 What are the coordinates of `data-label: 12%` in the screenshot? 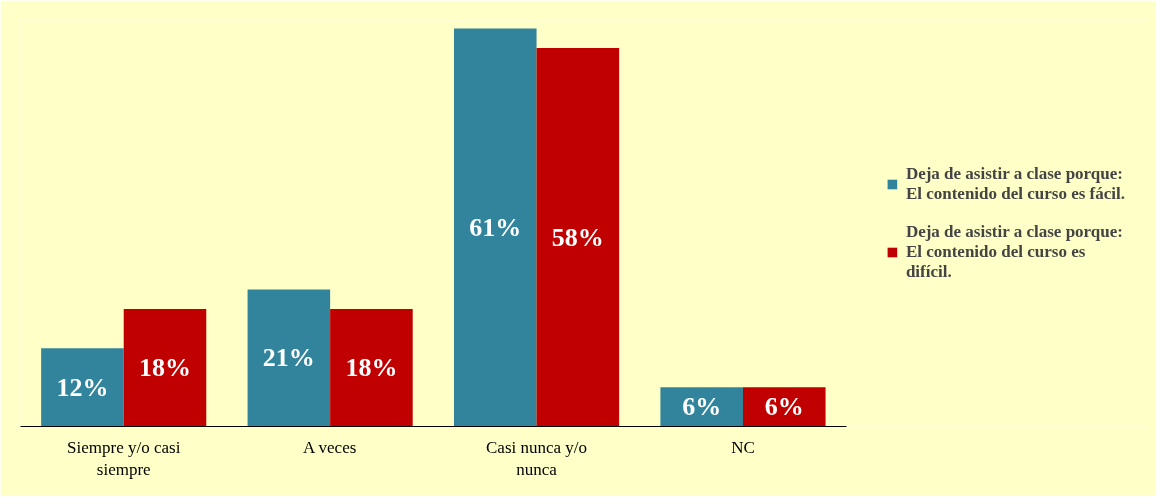 It's located at (82, 387).